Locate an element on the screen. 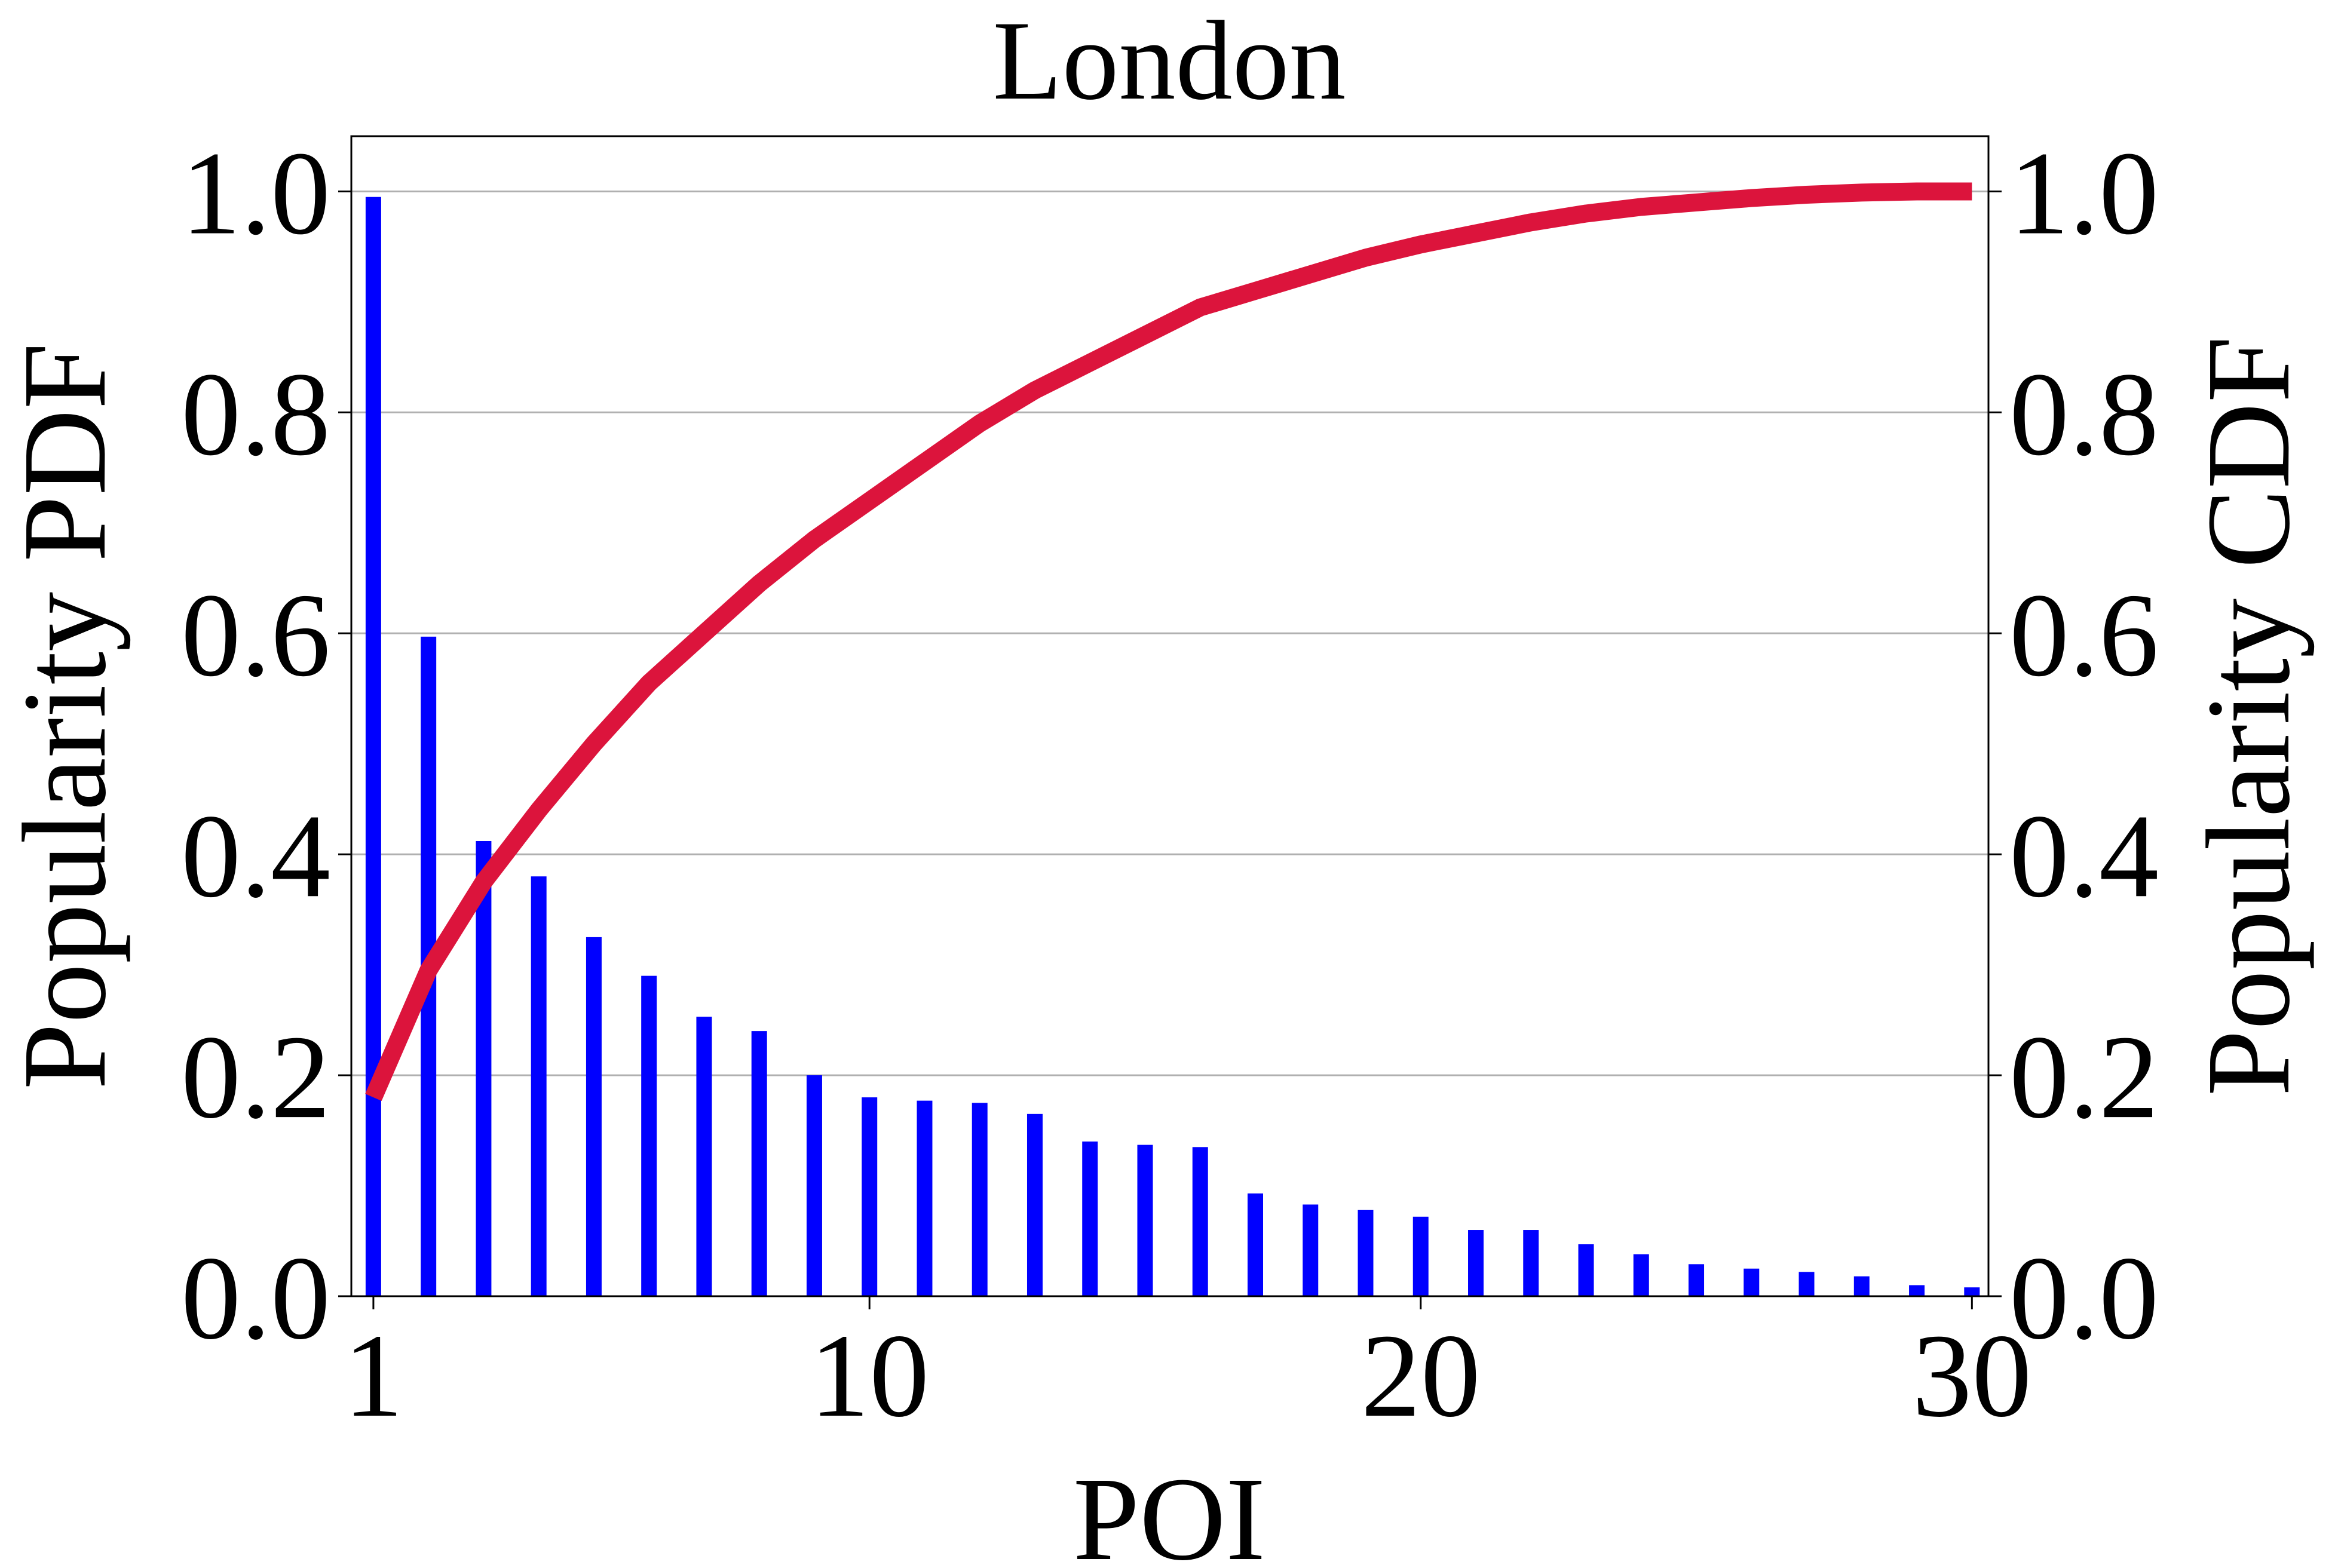  x-axis: 1 10 20 30 is located at coordinates (1187, 1369).